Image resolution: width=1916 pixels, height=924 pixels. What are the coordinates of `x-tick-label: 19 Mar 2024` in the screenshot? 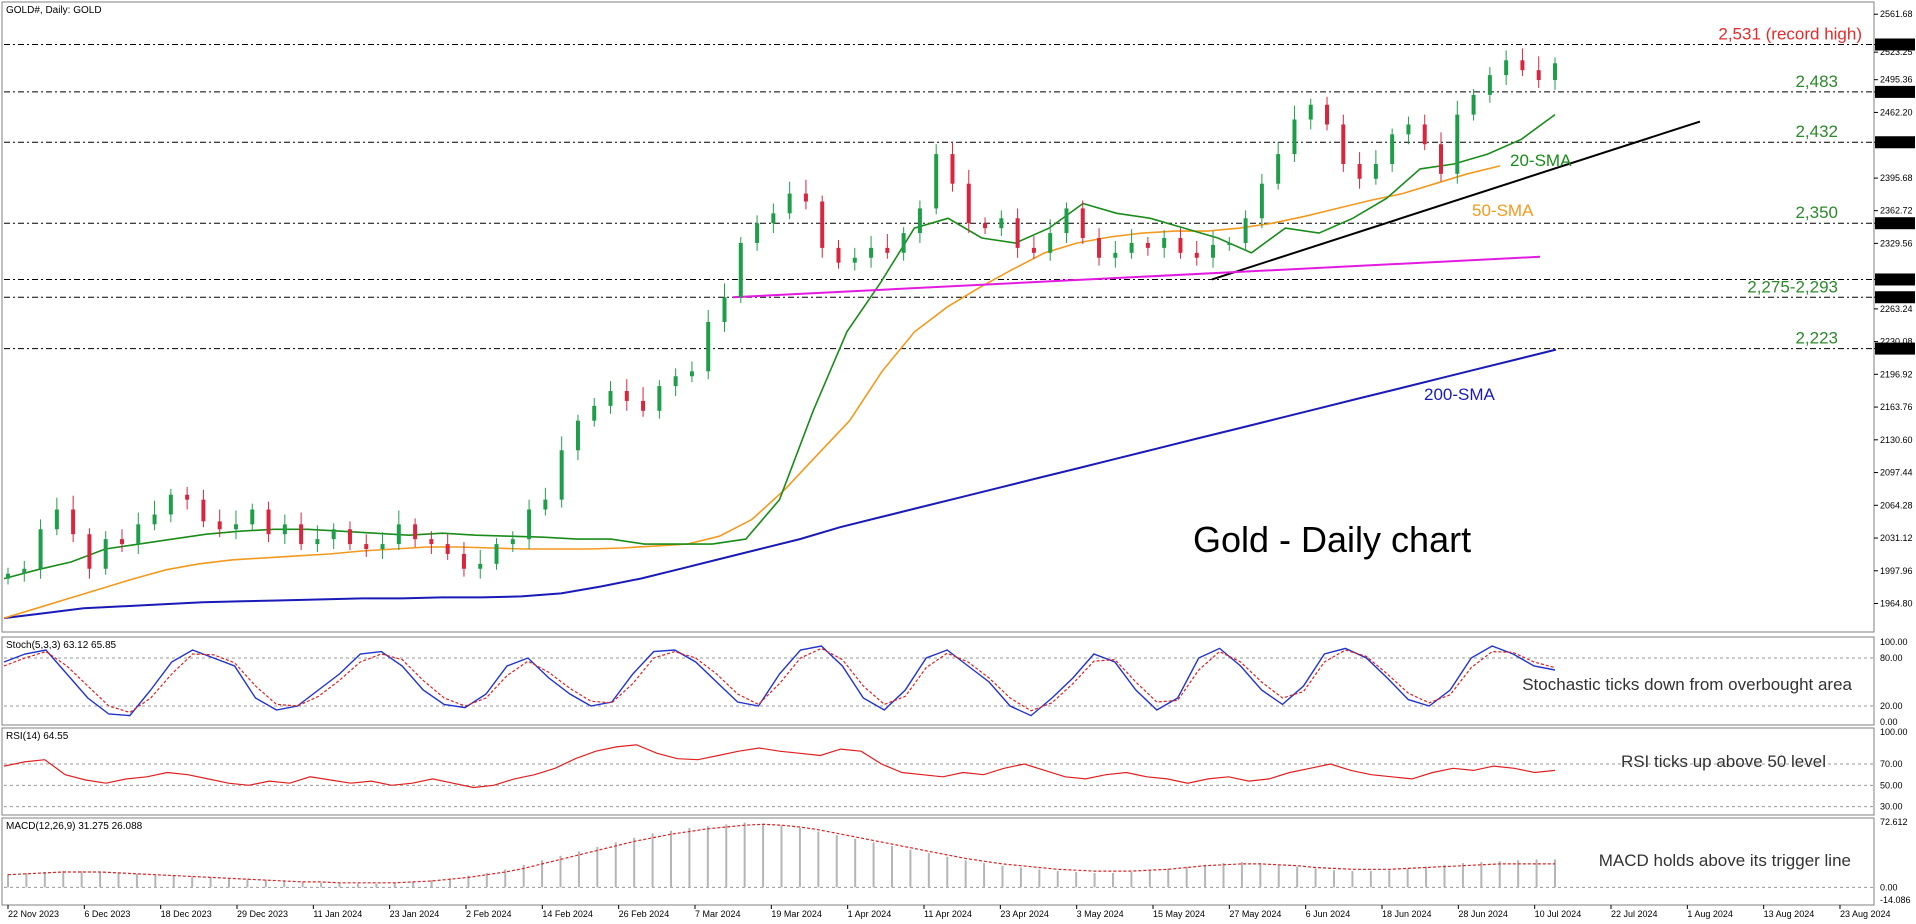 It's located at (796, 914).